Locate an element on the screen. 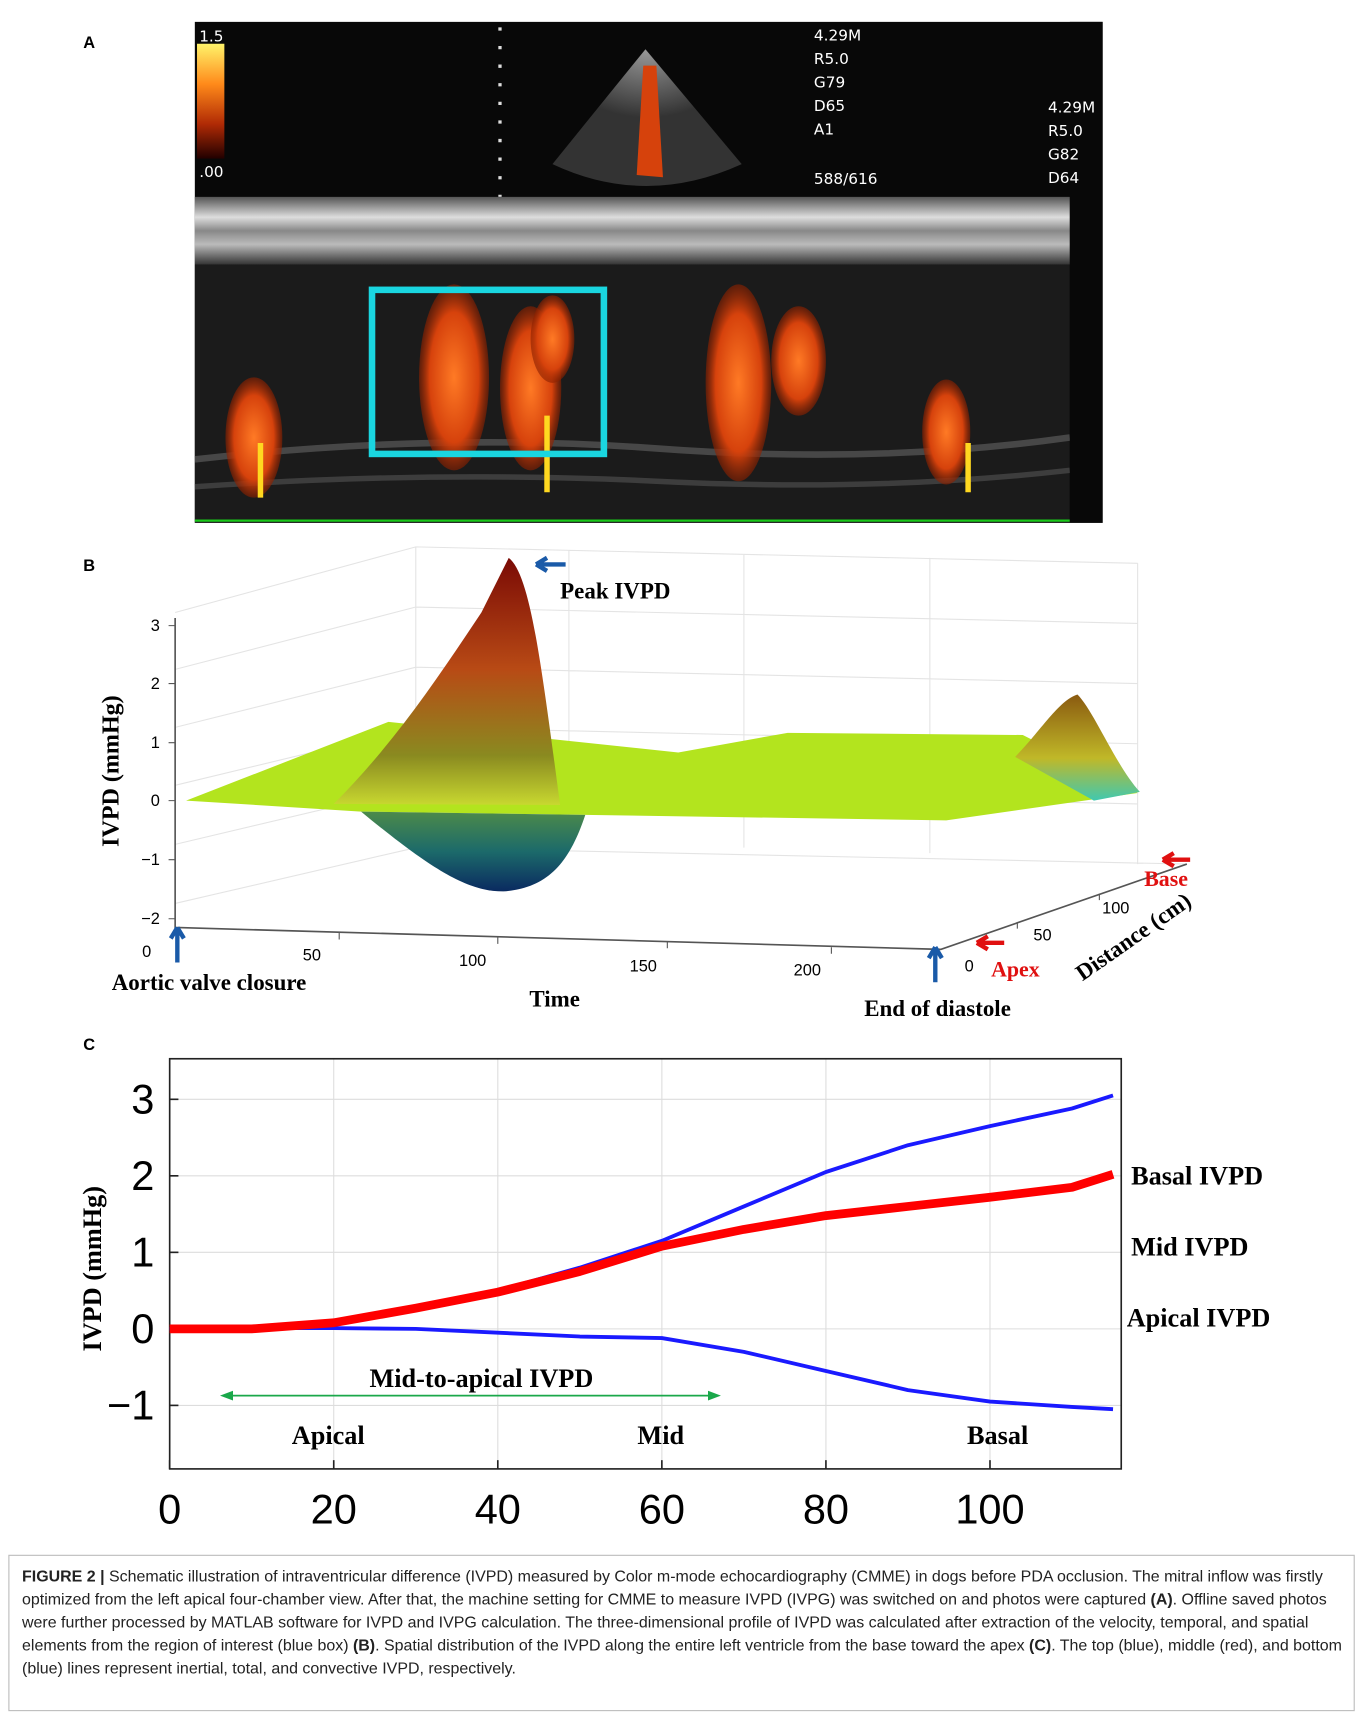 The height and width of the screenshot is (1715, 1362). annotation: Aortic valve closure is located at coordinates (209, 982).